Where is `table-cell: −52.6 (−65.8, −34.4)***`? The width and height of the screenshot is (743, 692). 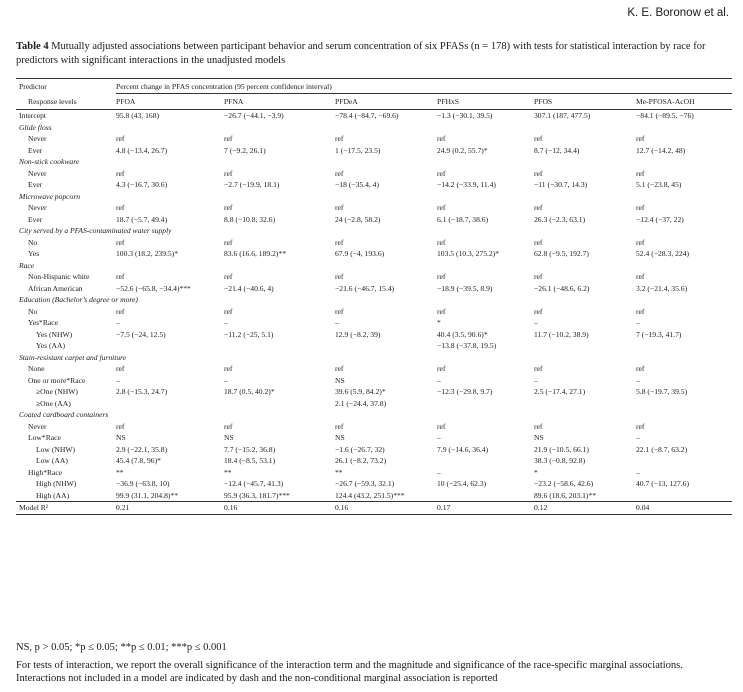
table-cell: −52.6 (−65.8, −34.4)*** is located at coordinates (153, 288).